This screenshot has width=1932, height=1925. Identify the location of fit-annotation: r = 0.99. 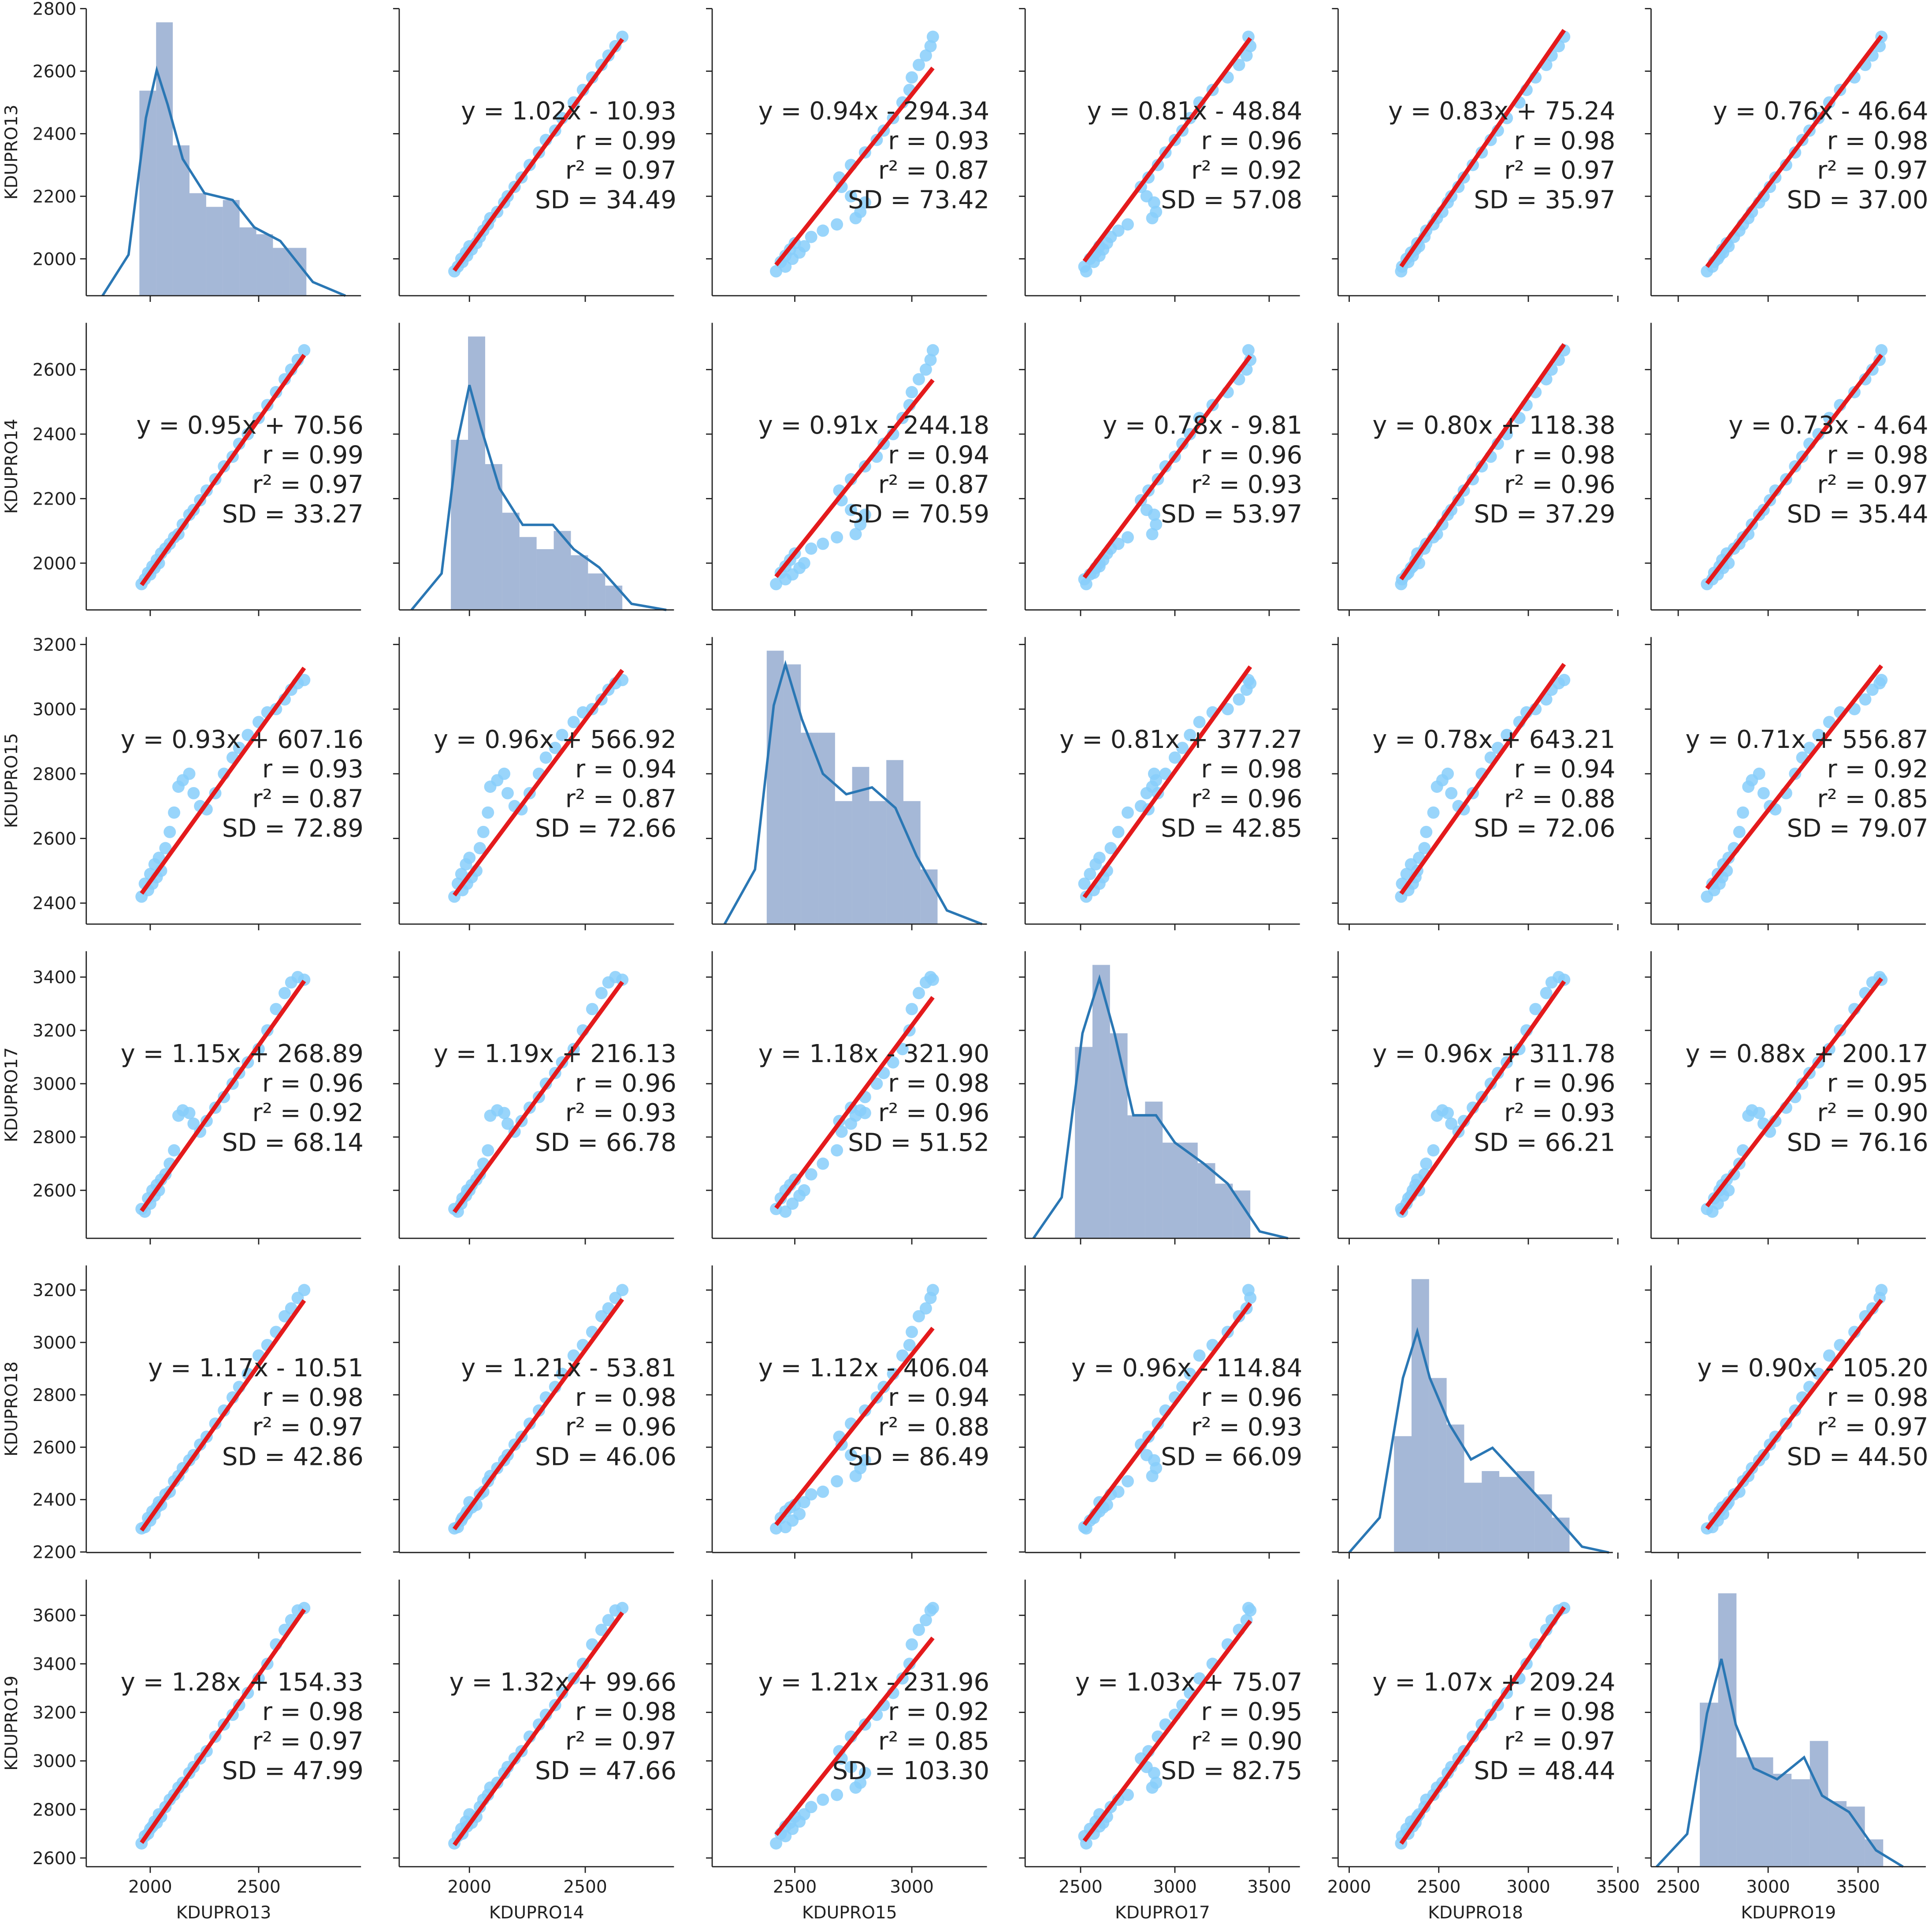
(313, 455).